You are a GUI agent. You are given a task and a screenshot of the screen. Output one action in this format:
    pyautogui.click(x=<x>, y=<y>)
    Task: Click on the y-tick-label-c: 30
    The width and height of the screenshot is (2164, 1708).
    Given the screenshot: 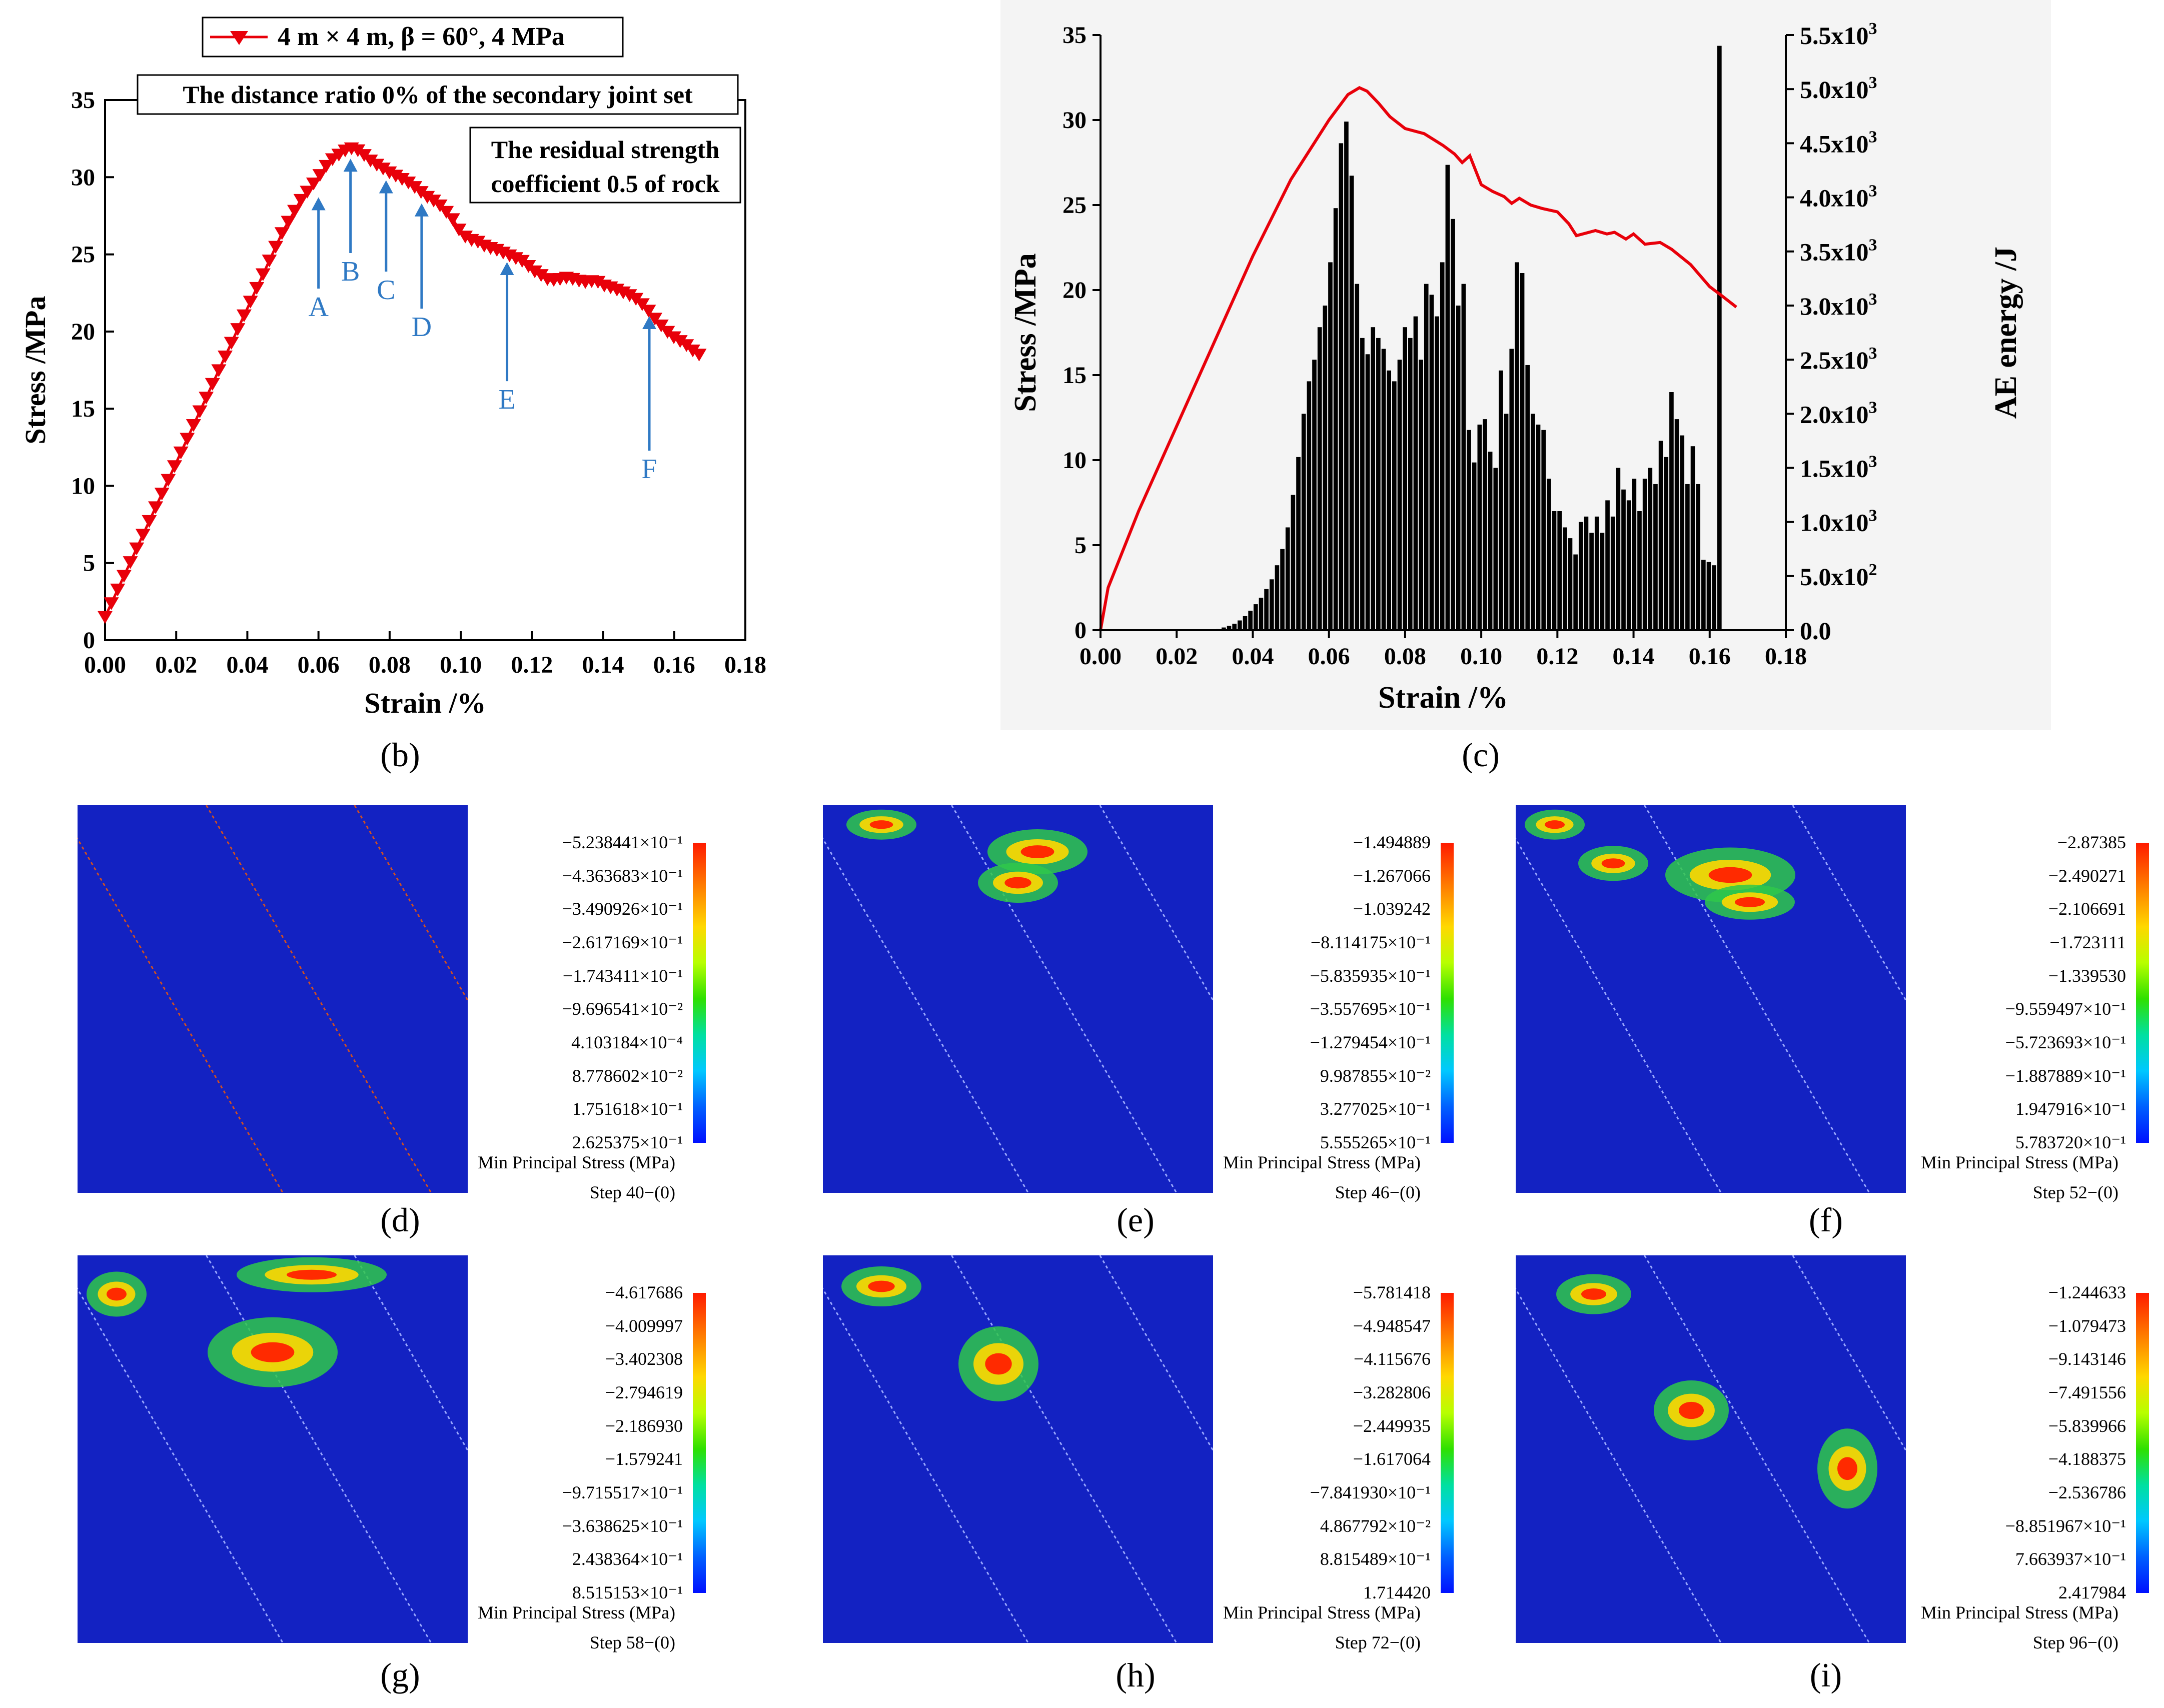 What is the action you would take?
    pyautogui.click(x=1074, y=120)
    